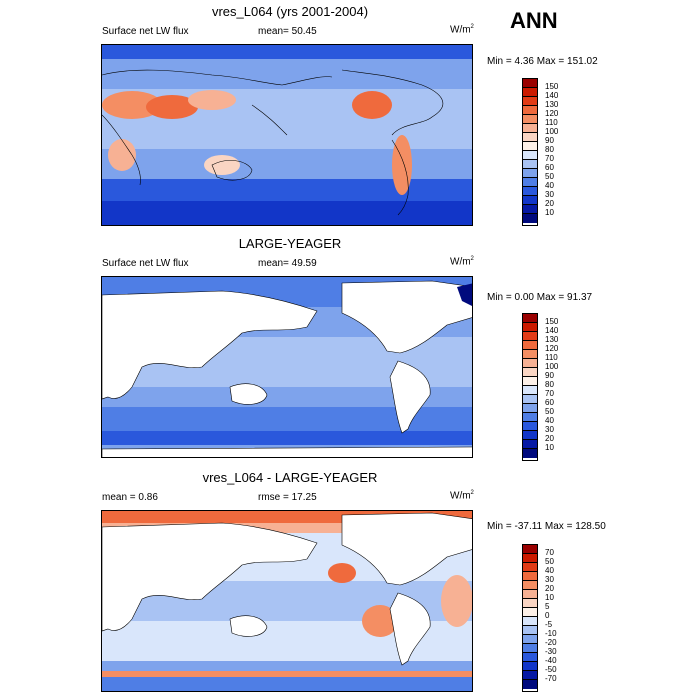  Describe the element at coordinates (145, 263) in the screenshot. I see `panel-2-left-label: Surface net LW flux` at that location.